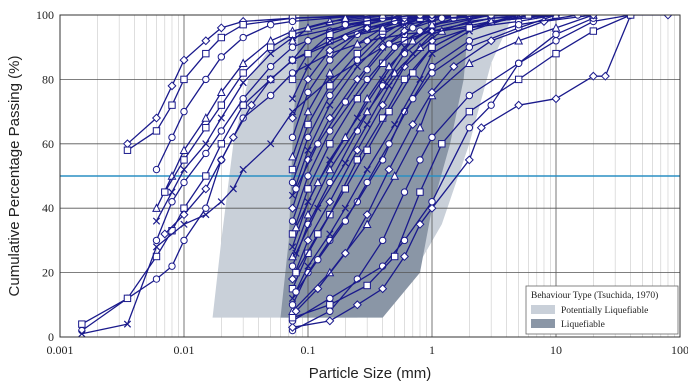 Image resolution: width=688 pixels, height=383 pixels. What do you see at coordinates (48, 144) in the screenshot?
I see `y-tick-label: 60` at bounding box center [48, 144].